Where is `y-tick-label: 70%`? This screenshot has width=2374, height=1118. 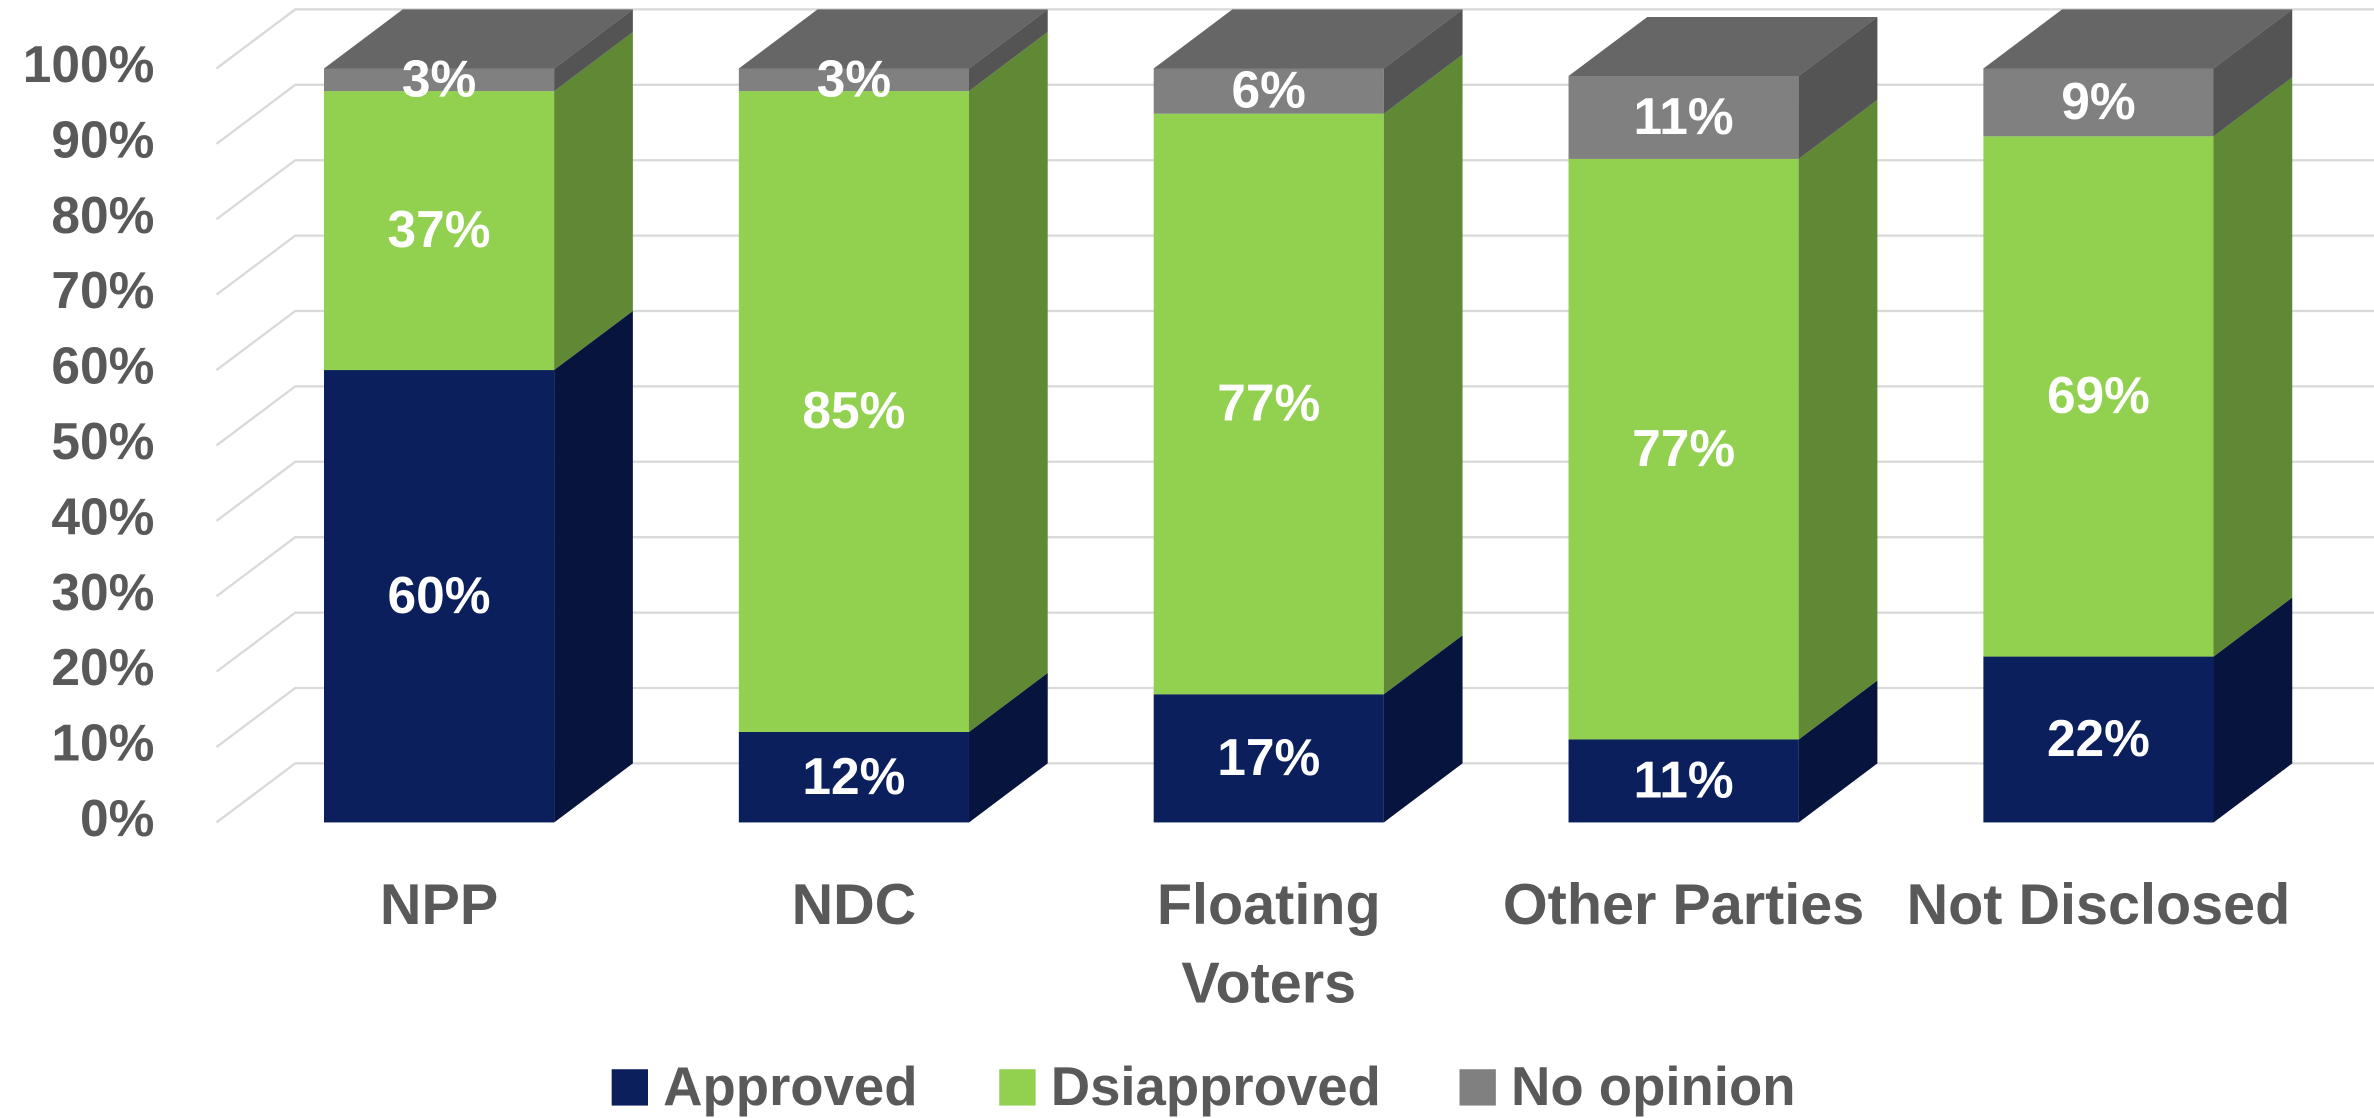
y-tick-label: 70% is located at coordinates (102, 290).